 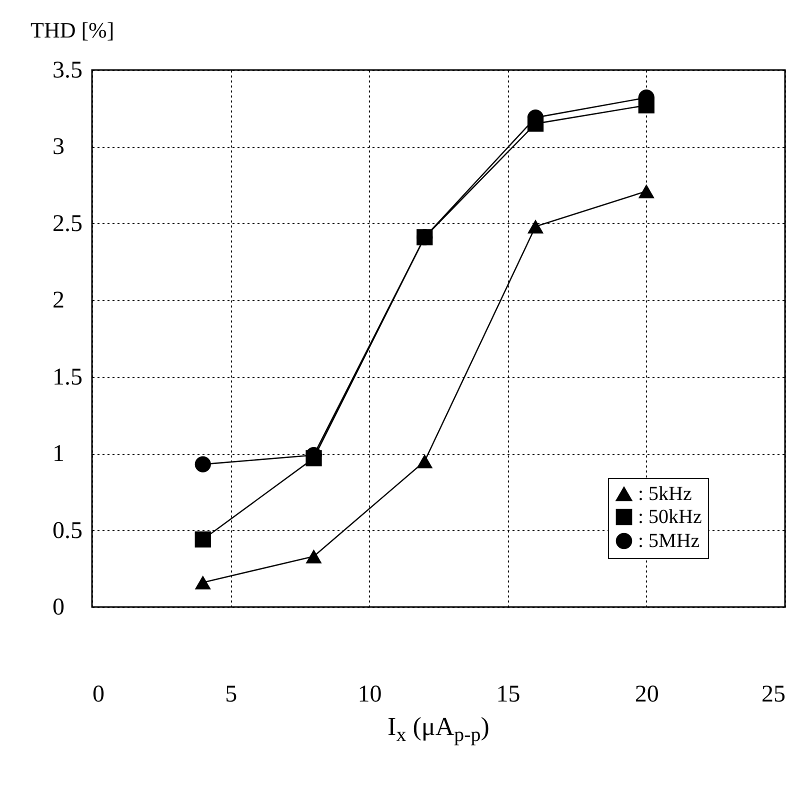 I want to click on y-tick-label: 2.5, so click(x=67, y=223).